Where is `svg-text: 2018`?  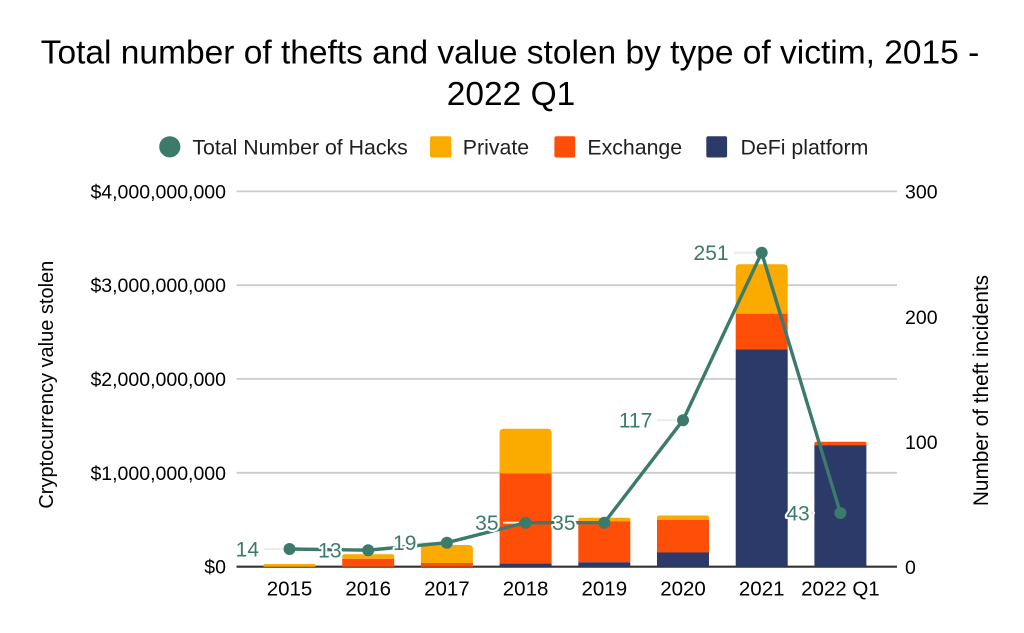
svg-text: 2018 is located at coordinates (526, 588).